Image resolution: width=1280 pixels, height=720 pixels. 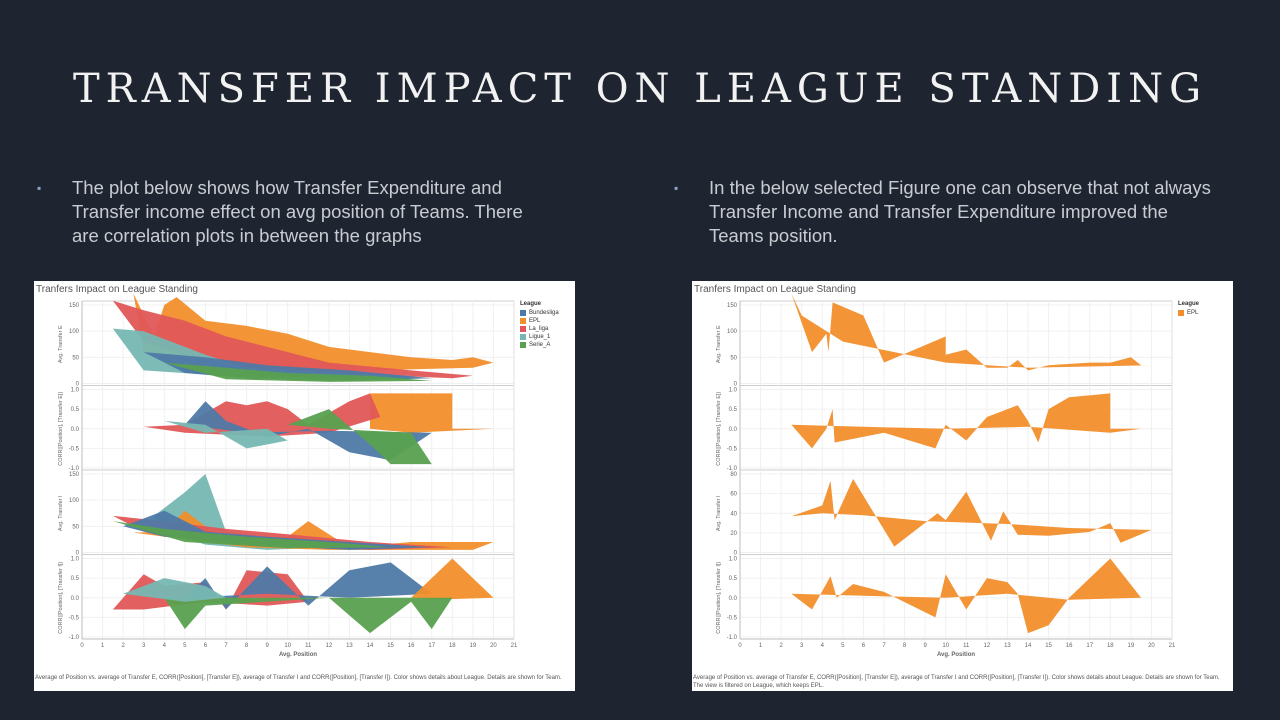 I want to click on x-tick-label: 5, so click(x=185, y=646).